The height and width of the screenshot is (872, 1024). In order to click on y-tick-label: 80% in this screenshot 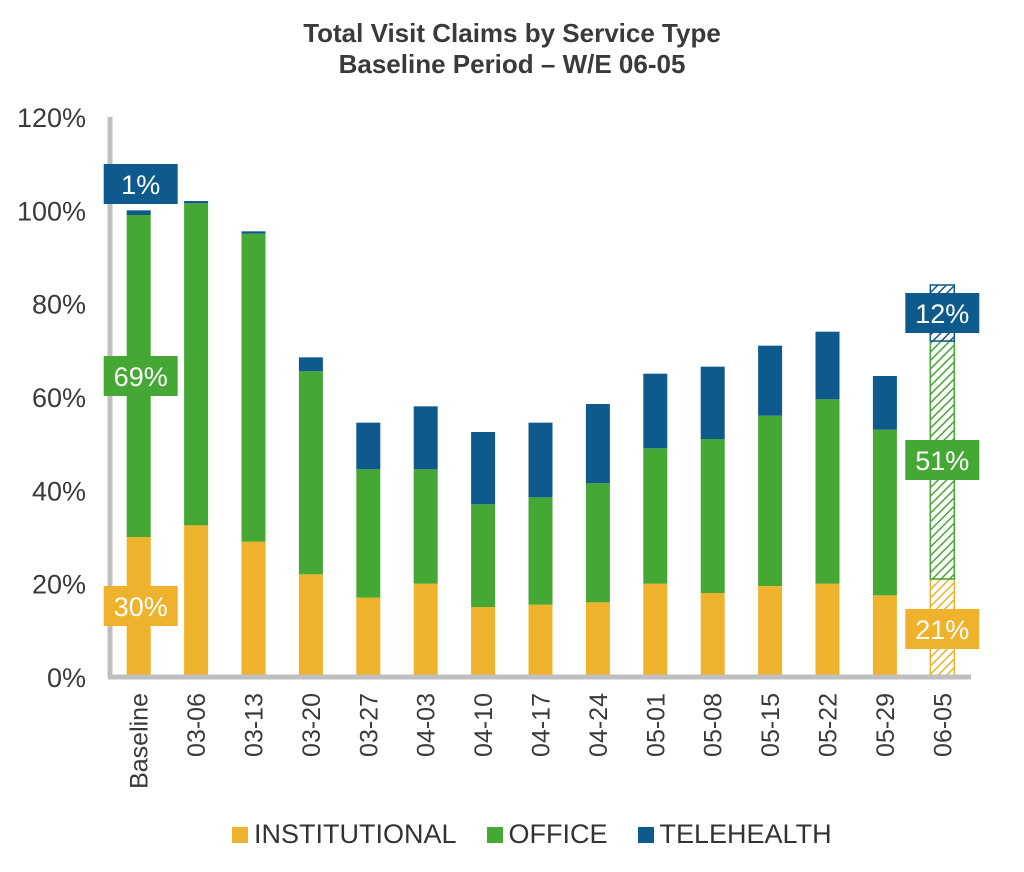, I will do `click(59, 305)`.